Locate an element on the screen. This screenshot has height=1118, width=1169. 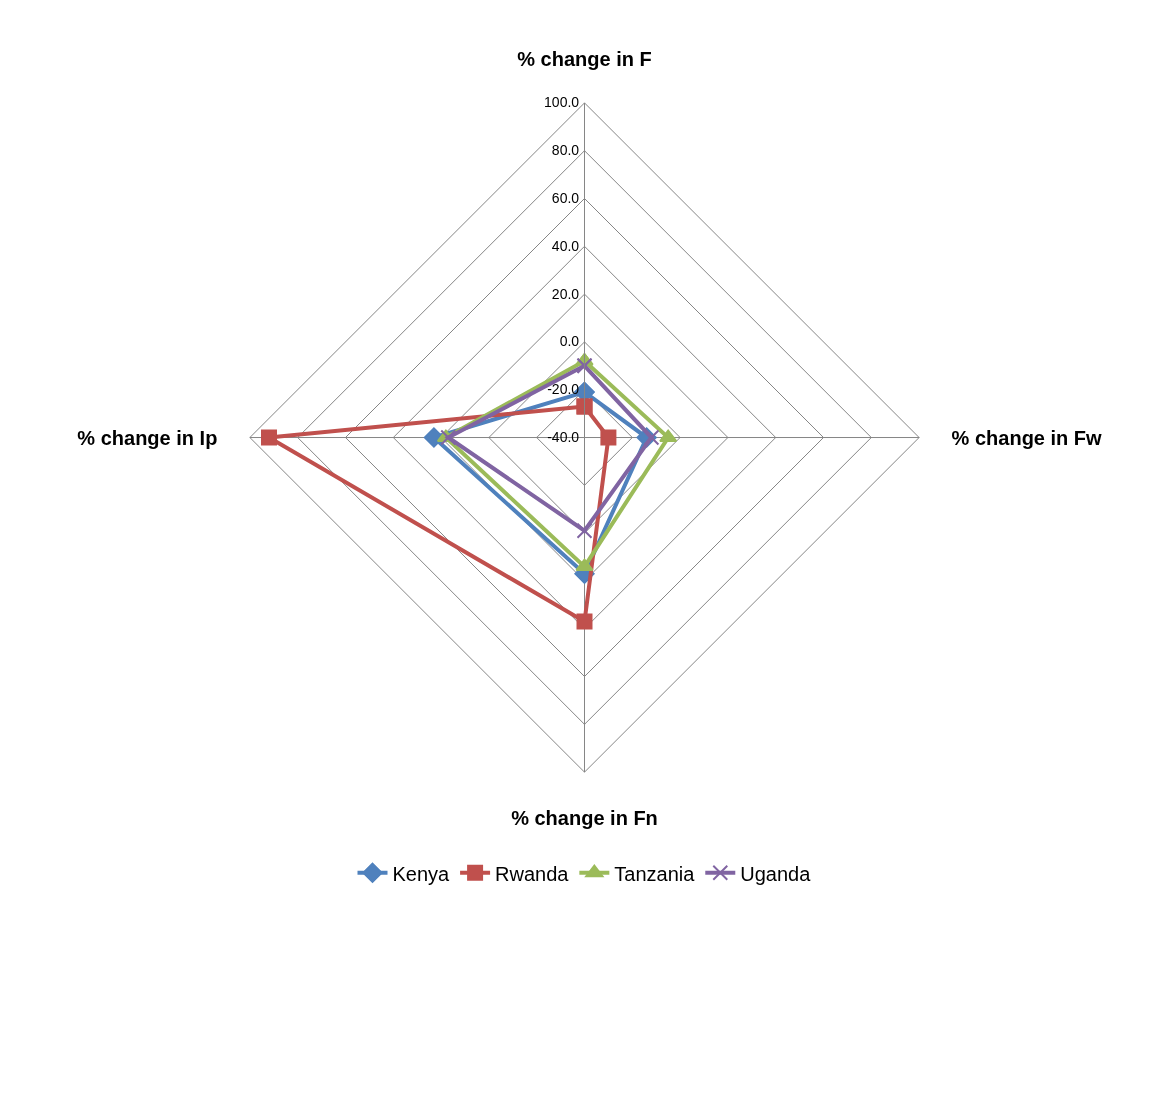
legend-label: Rwanda is located at coordinates (532, 873).